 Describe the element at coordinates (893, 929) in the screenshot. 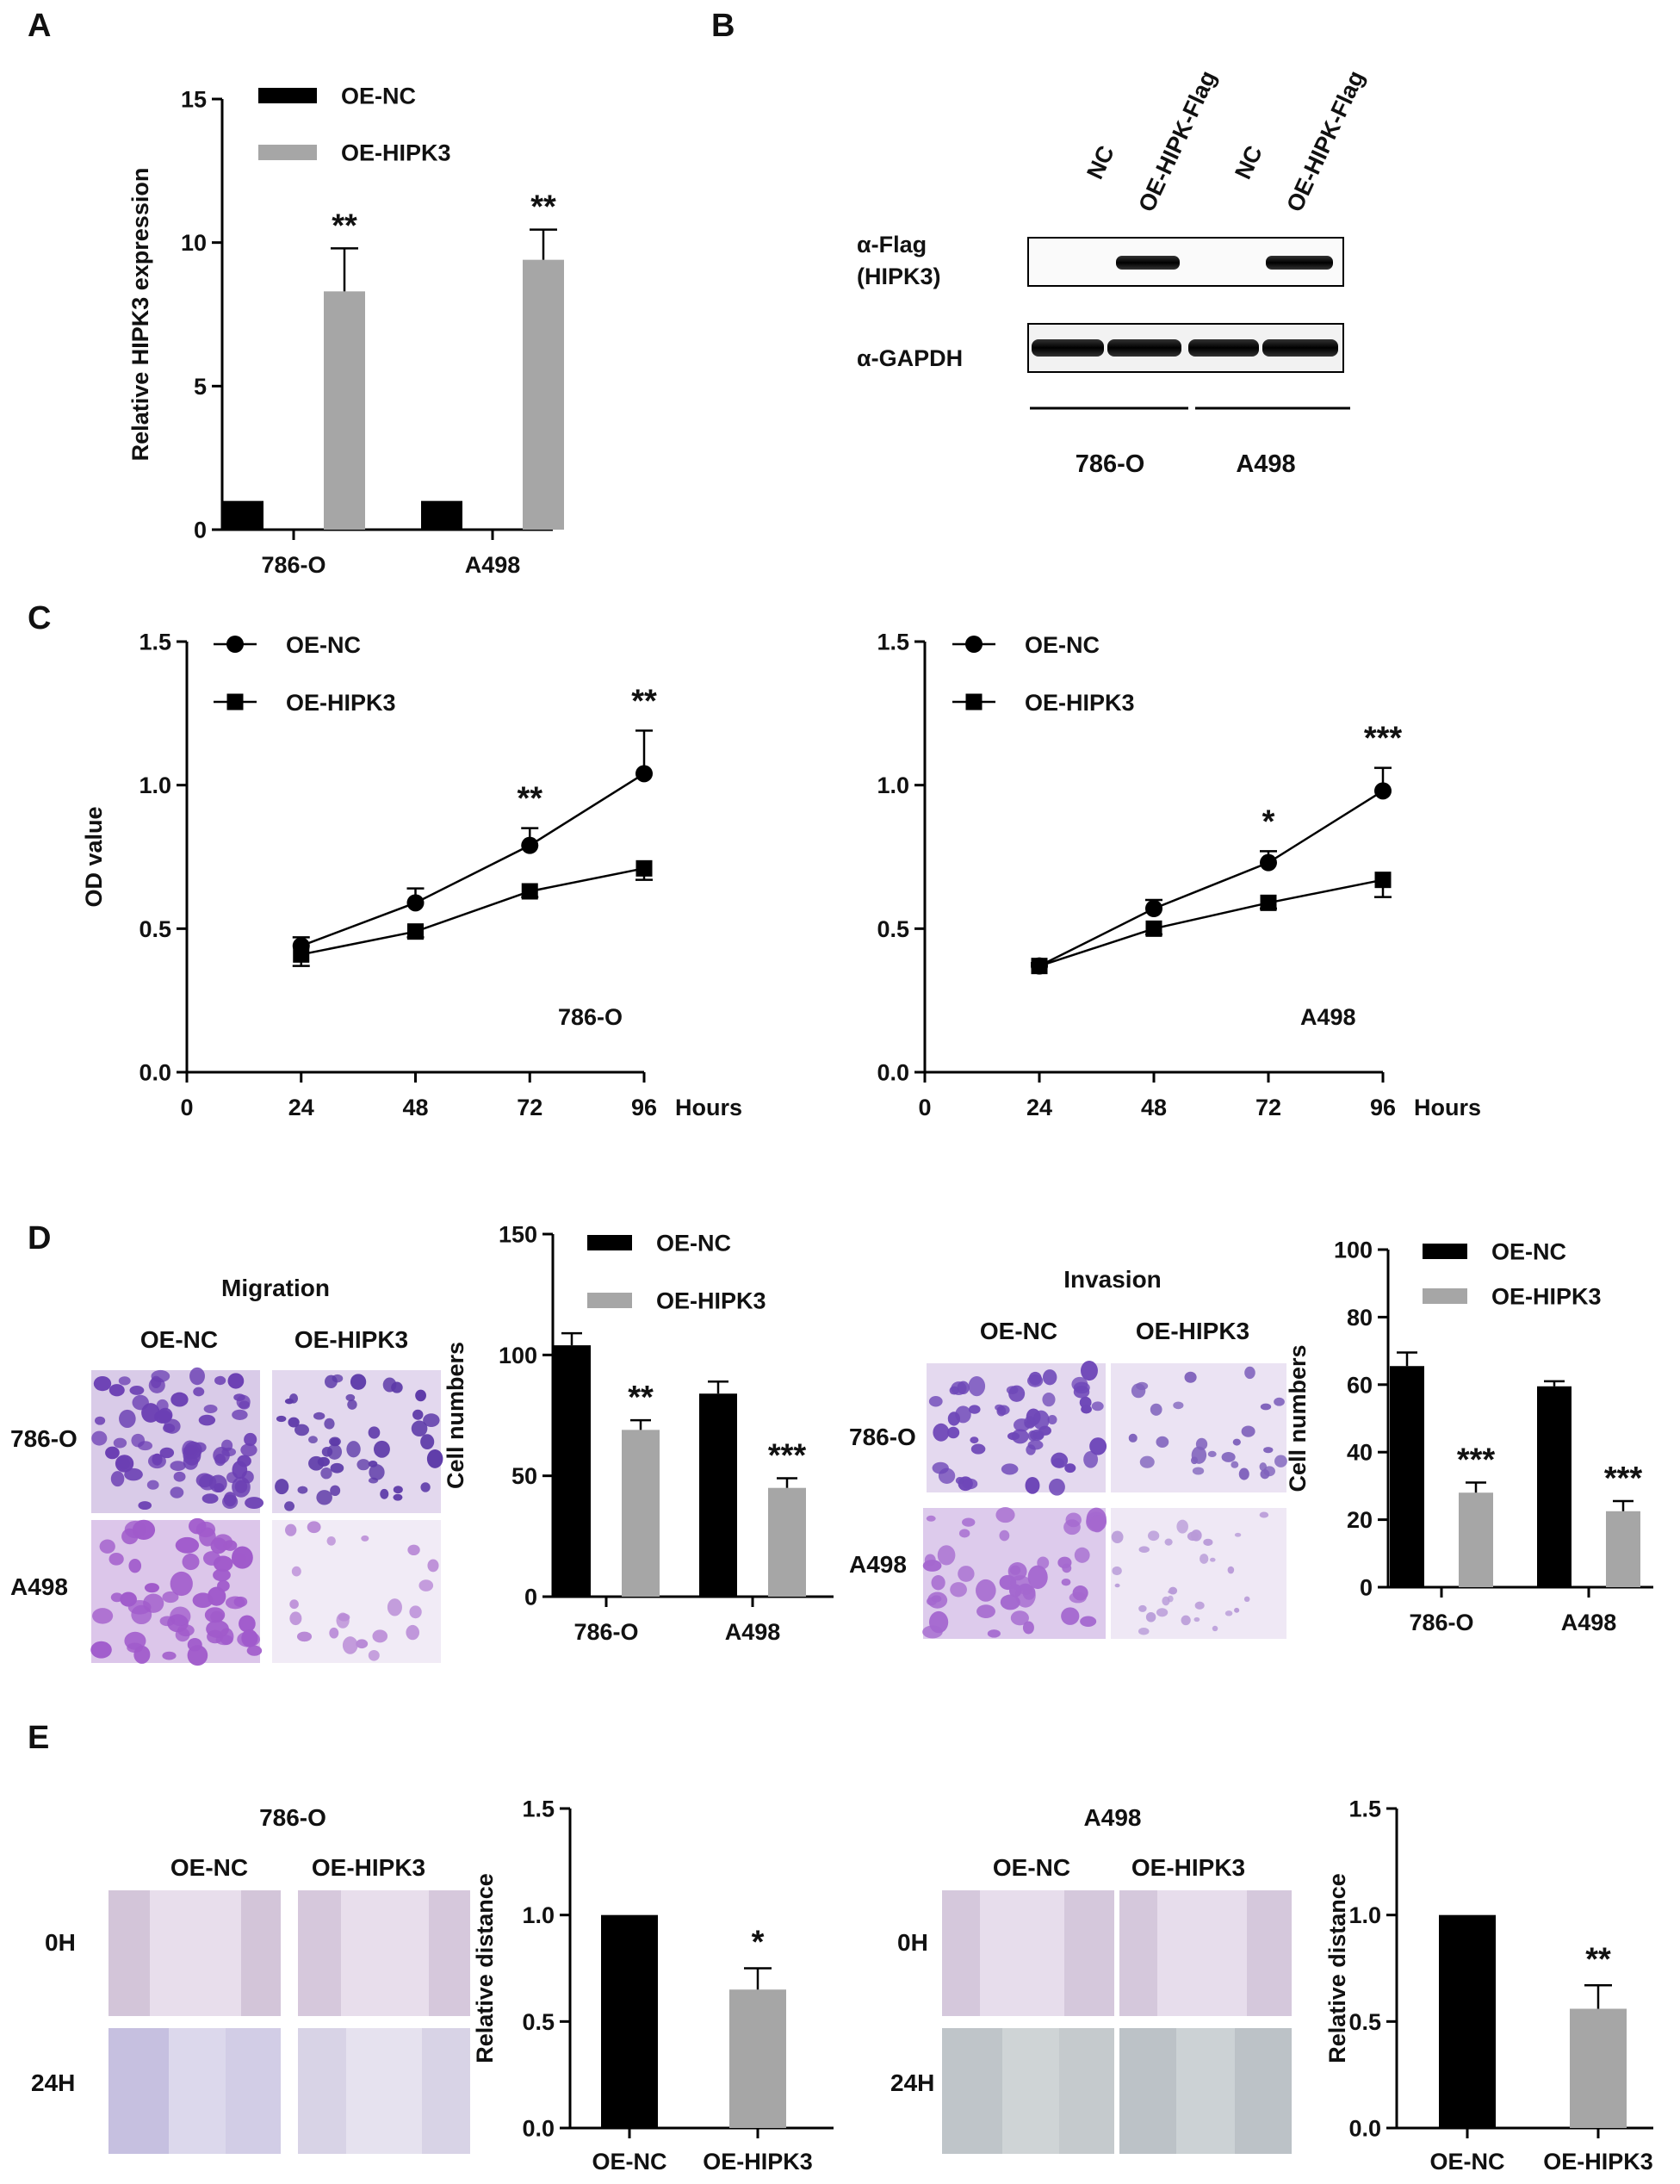

I see `y-tick-label: 0.5` at that location.